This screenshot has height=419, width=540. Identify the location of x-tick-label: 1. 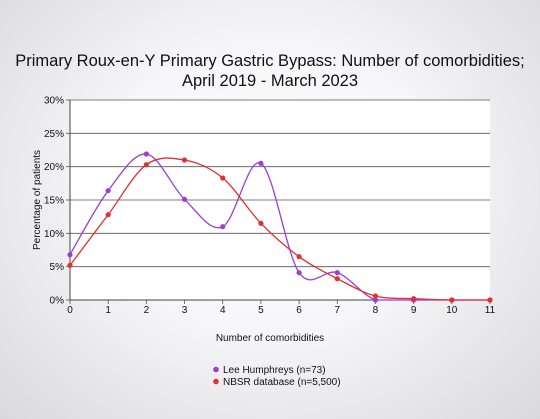
(108, 310).